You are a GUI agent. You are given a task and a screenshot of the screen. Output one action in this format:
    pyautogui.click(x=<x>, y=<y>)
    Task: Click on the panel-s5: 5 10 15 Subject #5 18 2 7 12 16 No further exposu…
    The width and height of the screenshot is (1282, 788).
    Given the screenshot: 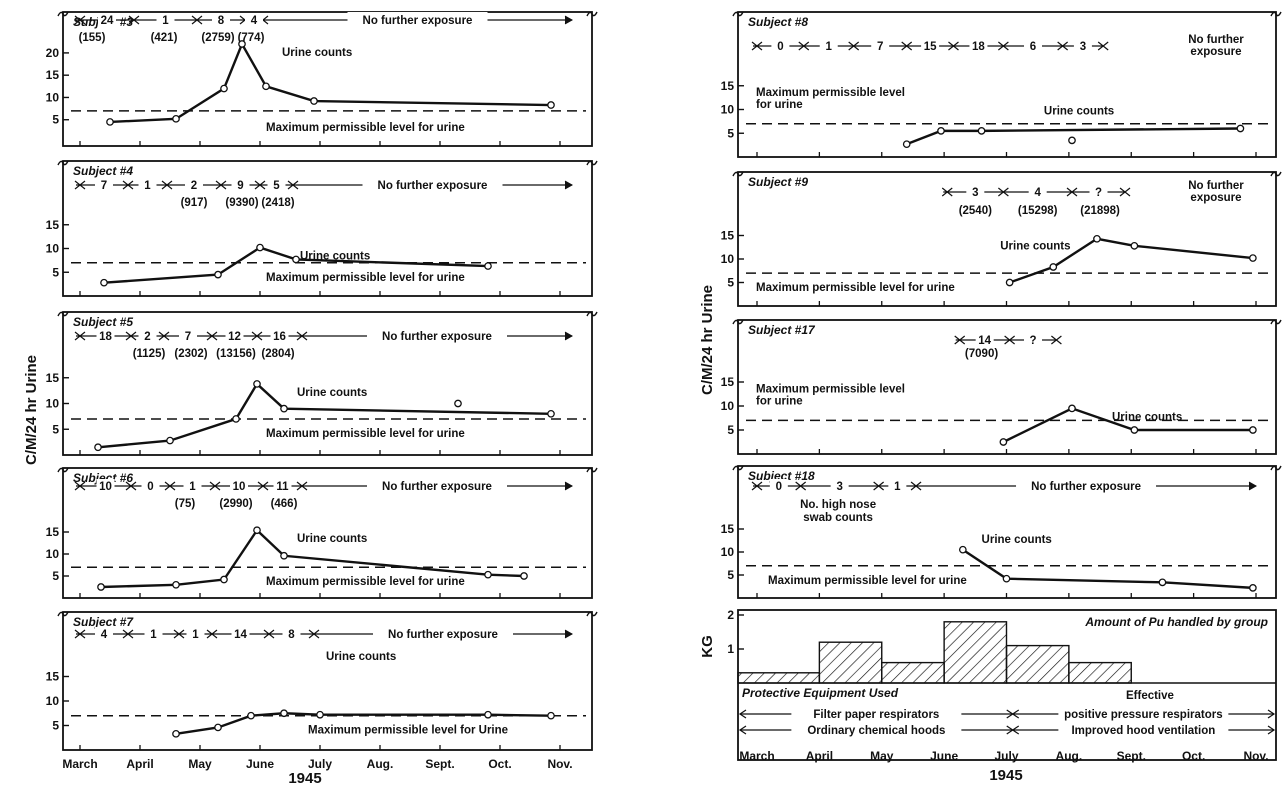 What is the action you would take?
    pyautogui.click(x=322, y=383)
    